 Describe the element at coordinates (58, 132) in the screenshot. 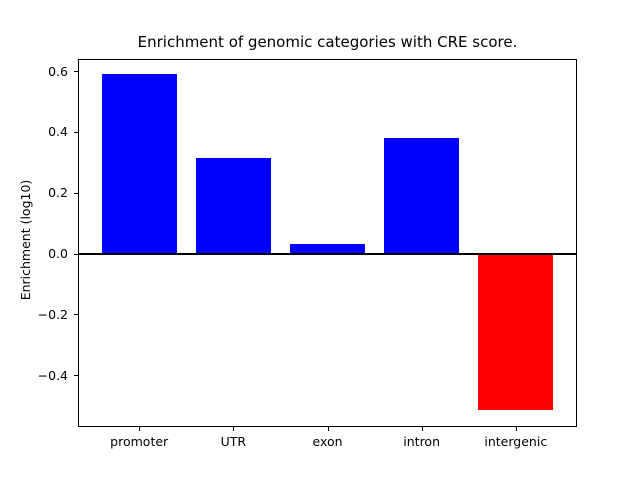

I see `y-tick-label: 0.4` at that location.